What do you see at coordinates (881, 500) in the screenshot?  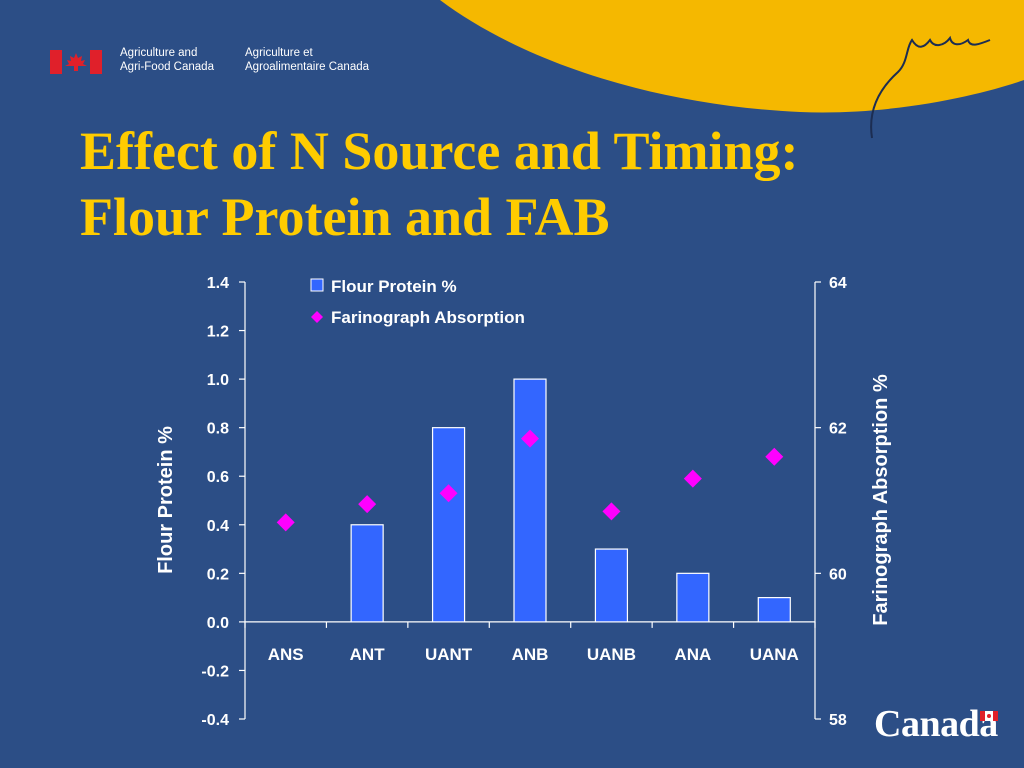 I see `right-y-axis-title: Farinograph Absorption %` at bounding box center [881, 500].